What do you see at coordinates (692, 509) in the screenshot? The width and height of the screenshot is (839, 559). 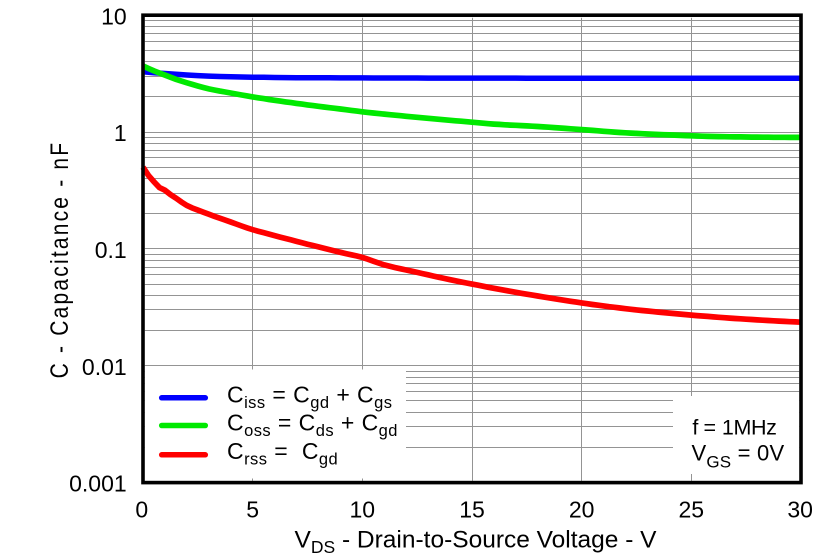 I see `svg-text: 25` at bounding box center [692, 509].